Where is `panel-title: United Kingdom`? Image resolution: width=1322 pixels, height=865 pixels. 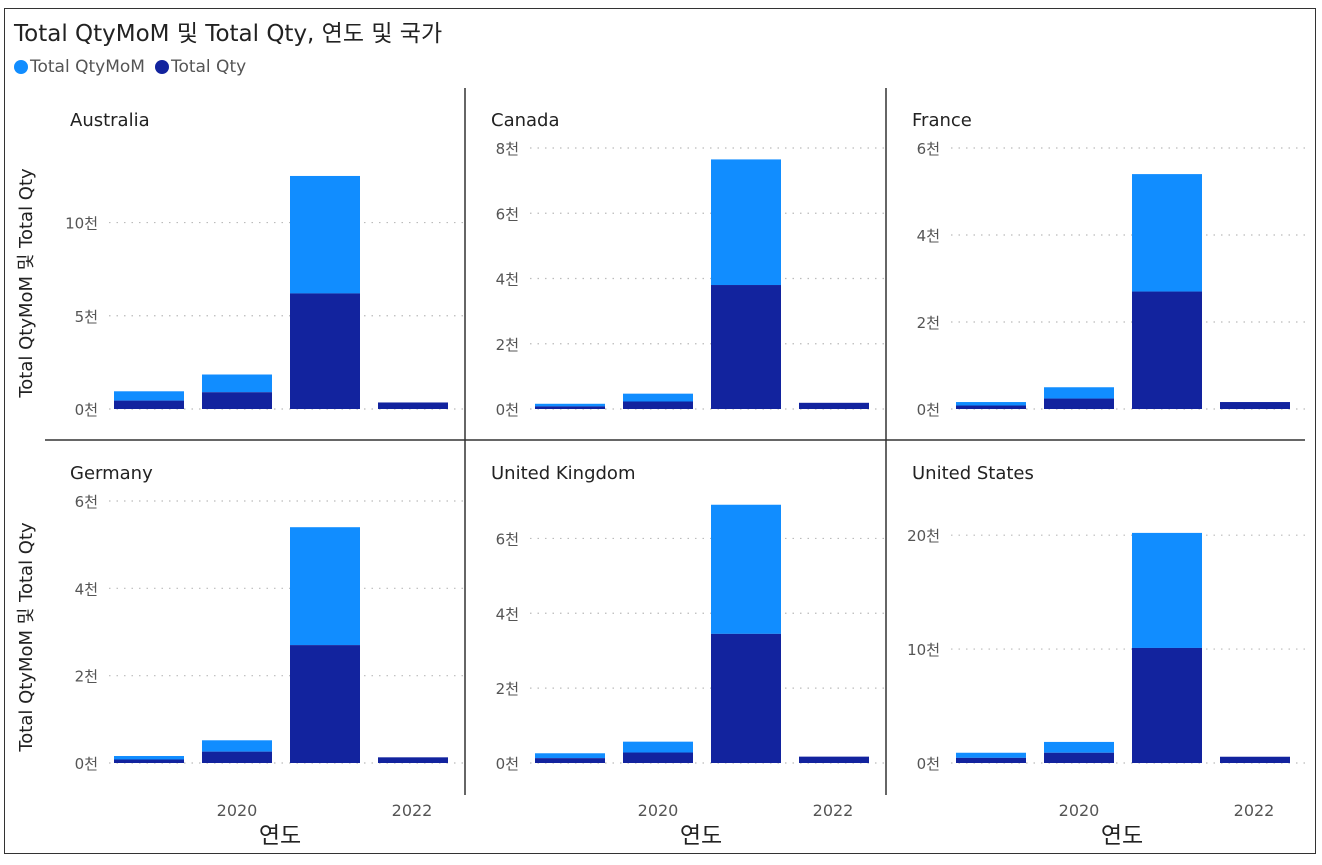 panel-title: United Kingdom is located at coordinates (563, 473).